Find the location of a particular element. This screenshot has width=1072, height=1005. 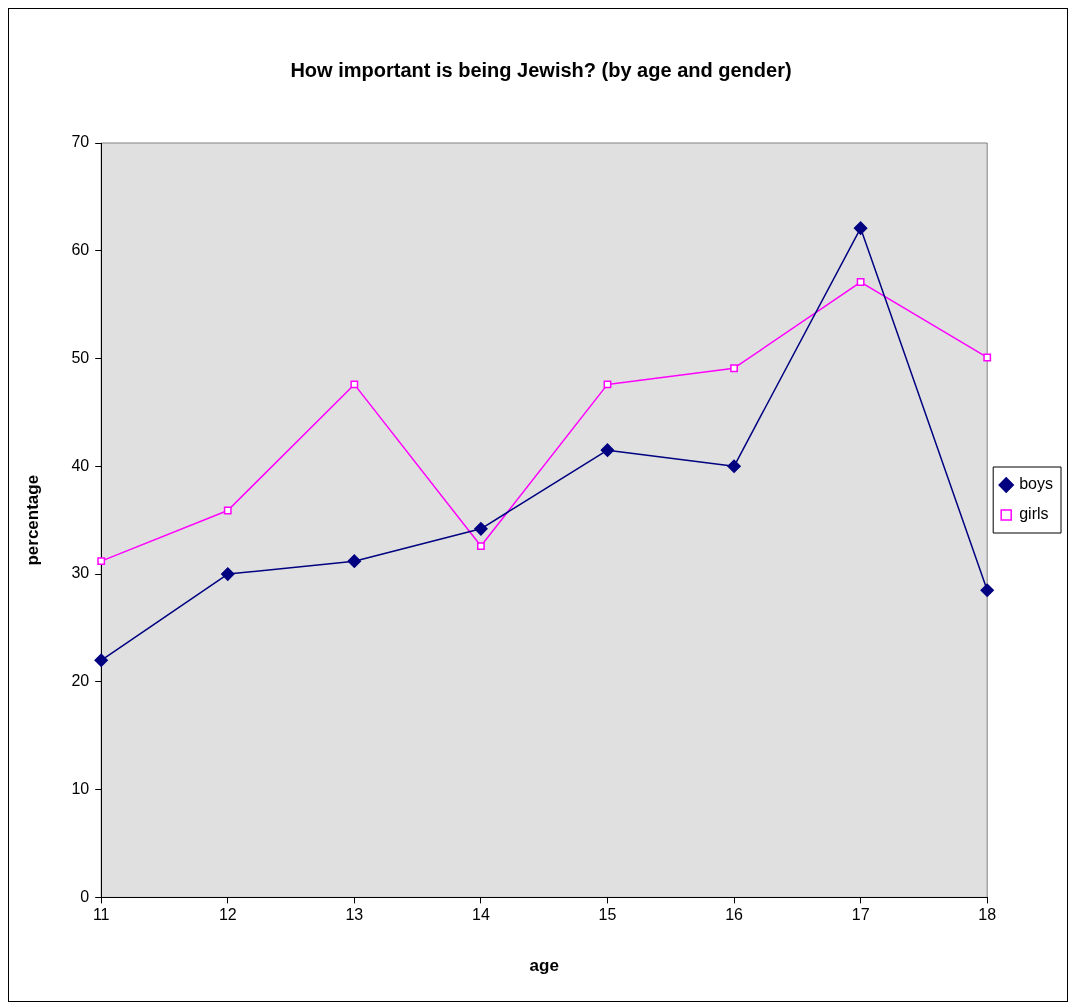

y-tick-label: 40 is located at coordinates (80, 465).